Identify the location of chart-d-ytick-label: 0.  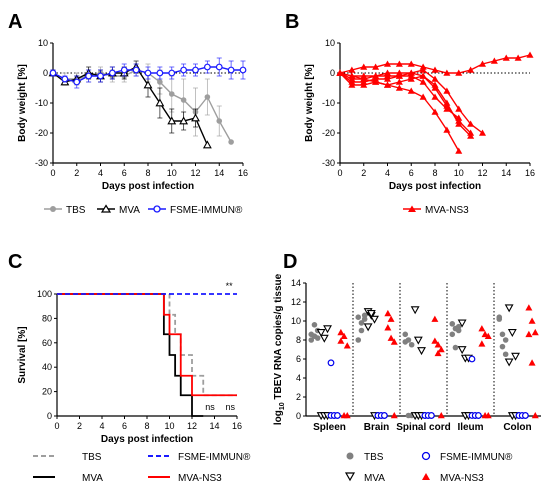
(298, 416).